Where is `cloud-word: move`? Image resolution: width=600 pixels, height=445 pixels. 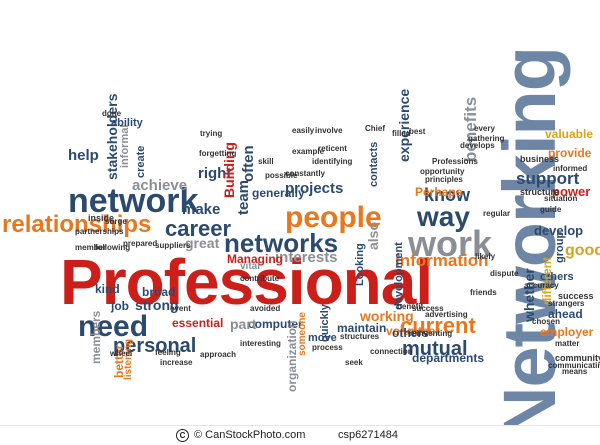 cloud-word: move is located at coordinates (322, 338).